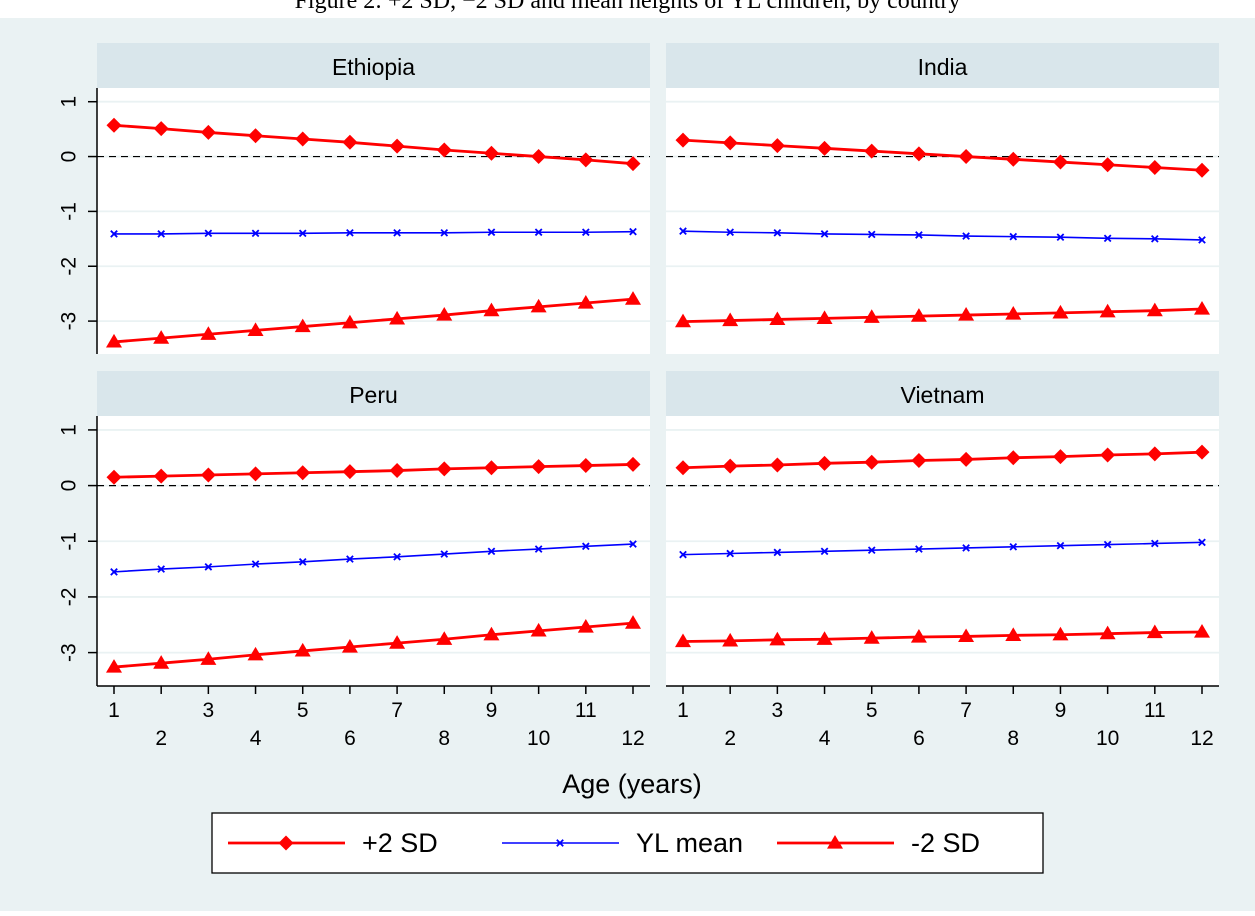 The image size is (1255, 916). Describe the element at coordinates (622, 843) in the screenshot. I see `legend-item-x: YL mean` at that location.